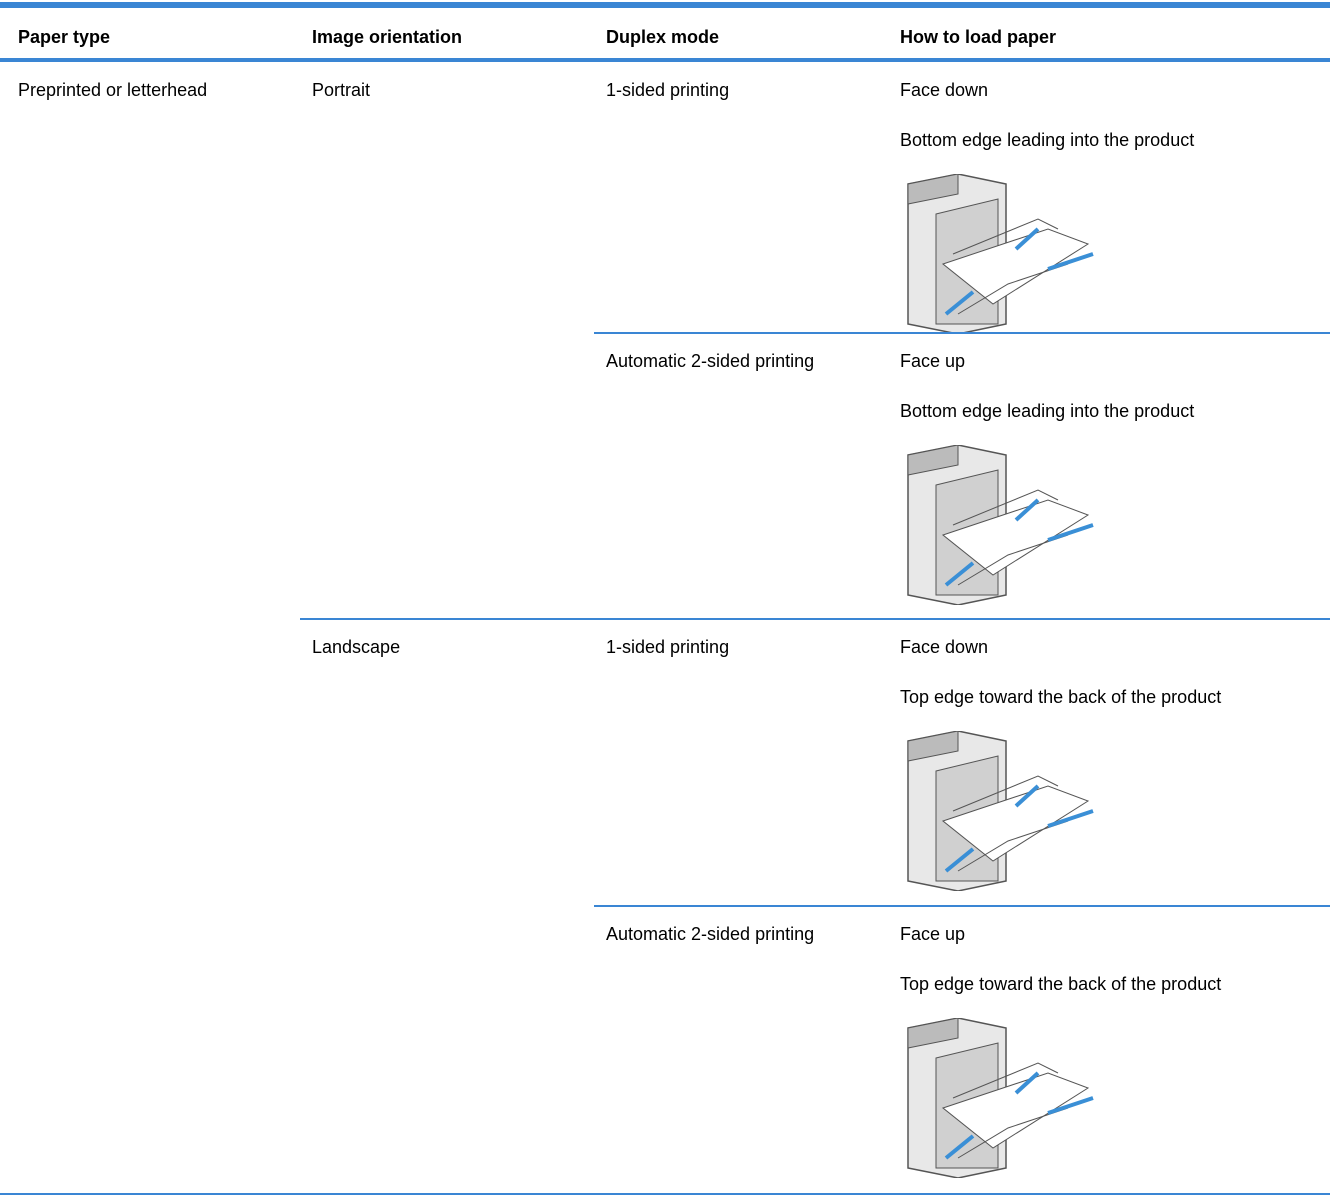 The image size is (1334, 1198). What do you see at coordinates (64, 37) in the screenshot?
I see `header-cell: Paper type` at bounding box center [64, 37].